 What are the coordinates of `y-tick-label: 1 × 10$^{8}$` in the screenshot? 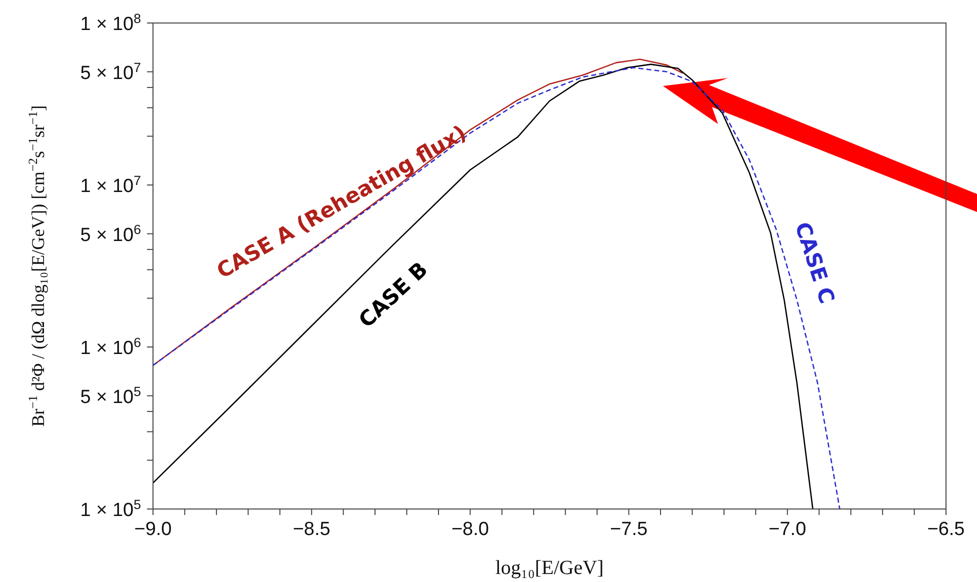 It's located at (110, 22).